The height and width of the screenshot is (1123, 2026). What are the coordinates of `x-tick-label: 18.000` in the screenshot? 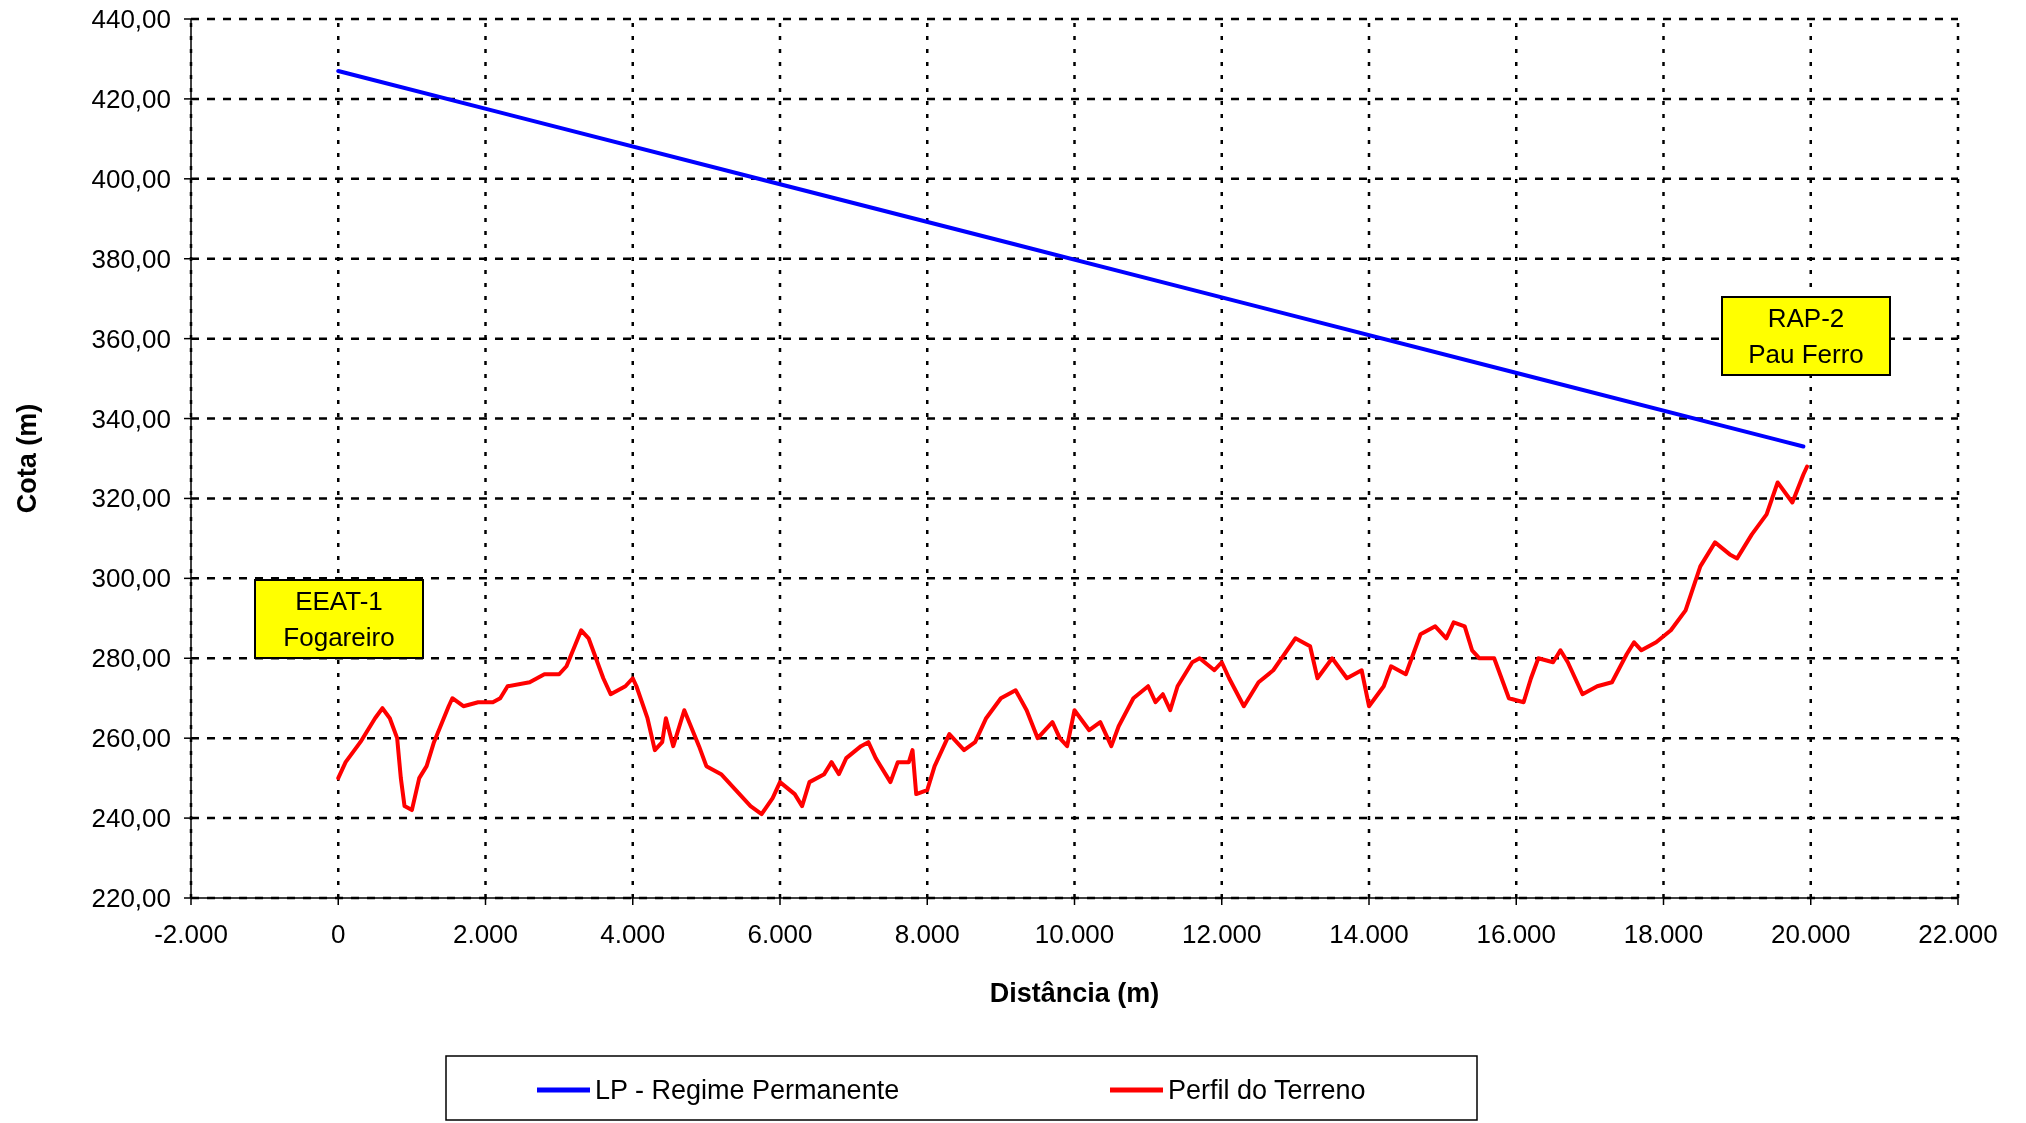 It's located at (1663, 934).